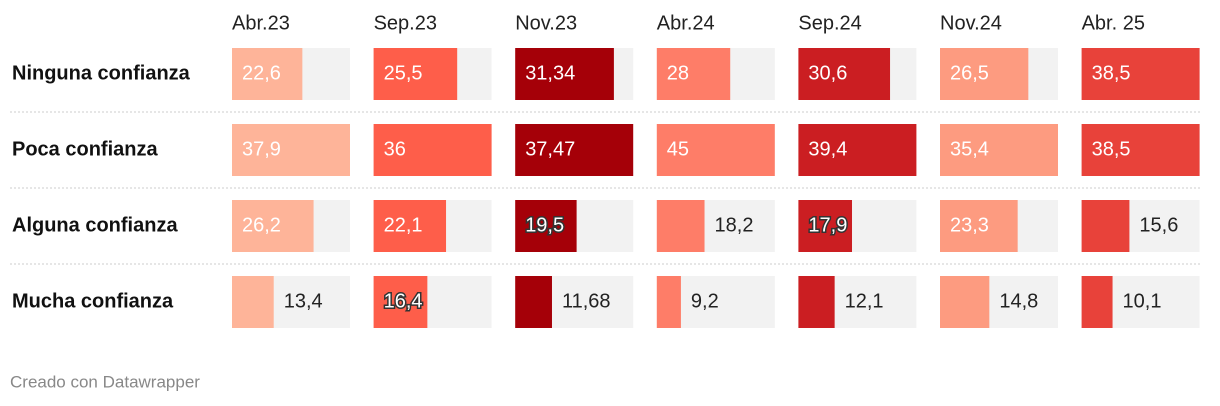 This screenshot has height=406, width=1220. I want to click on credit: Creado con Datawrapper, so click(105, 381).